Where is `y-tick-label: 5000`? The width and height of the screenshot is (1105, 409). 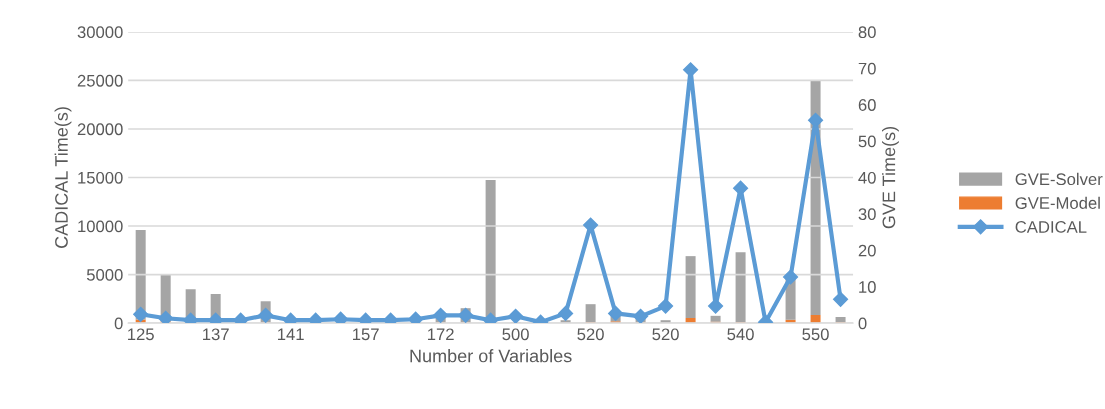
y-tick-label: 5000 is located at coordinates (104, 274).